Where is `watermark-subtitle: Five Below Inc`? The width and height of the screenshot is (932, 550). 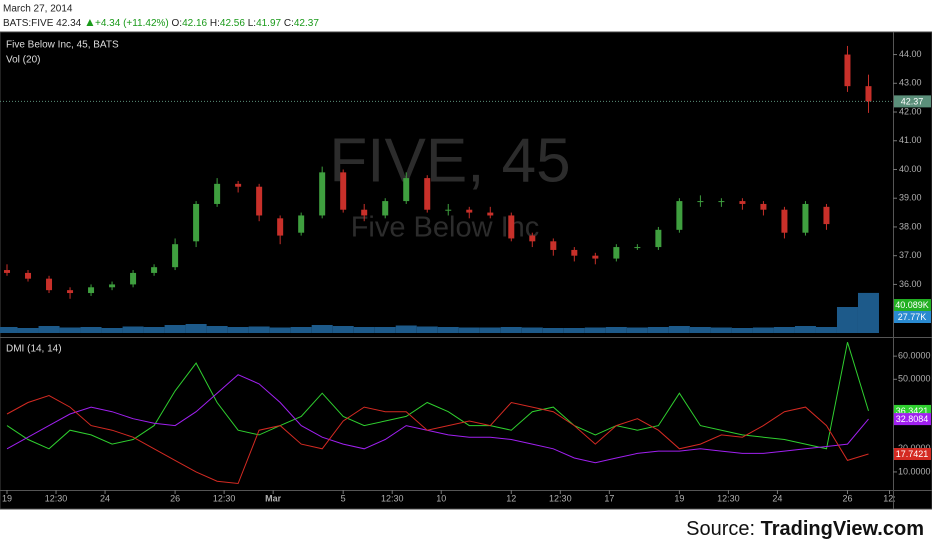
watermark-subtitle: Five Below Inc is located at coordinates (445, 228).